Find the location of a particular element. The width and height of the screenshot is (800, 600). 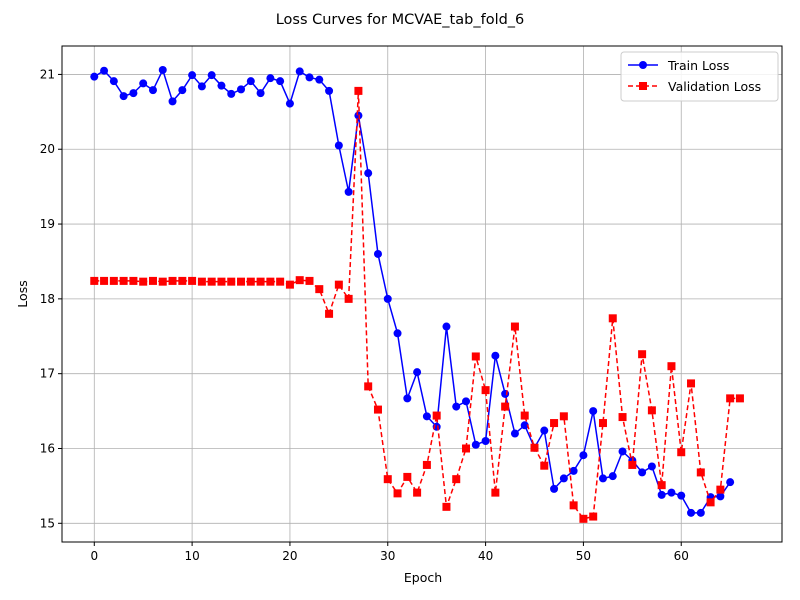

legend-box is located at coordinates (699, 76).